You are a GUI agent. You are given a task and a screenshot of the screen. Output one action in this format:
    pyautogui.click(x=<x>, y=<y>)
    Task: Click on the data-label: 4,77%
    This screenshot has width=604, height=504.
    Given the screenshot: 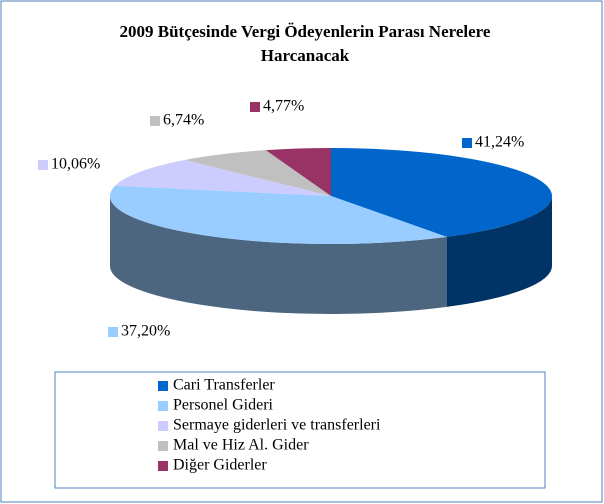 What is the action you would take?
    pyautogui.click(x=283, y=106)
    